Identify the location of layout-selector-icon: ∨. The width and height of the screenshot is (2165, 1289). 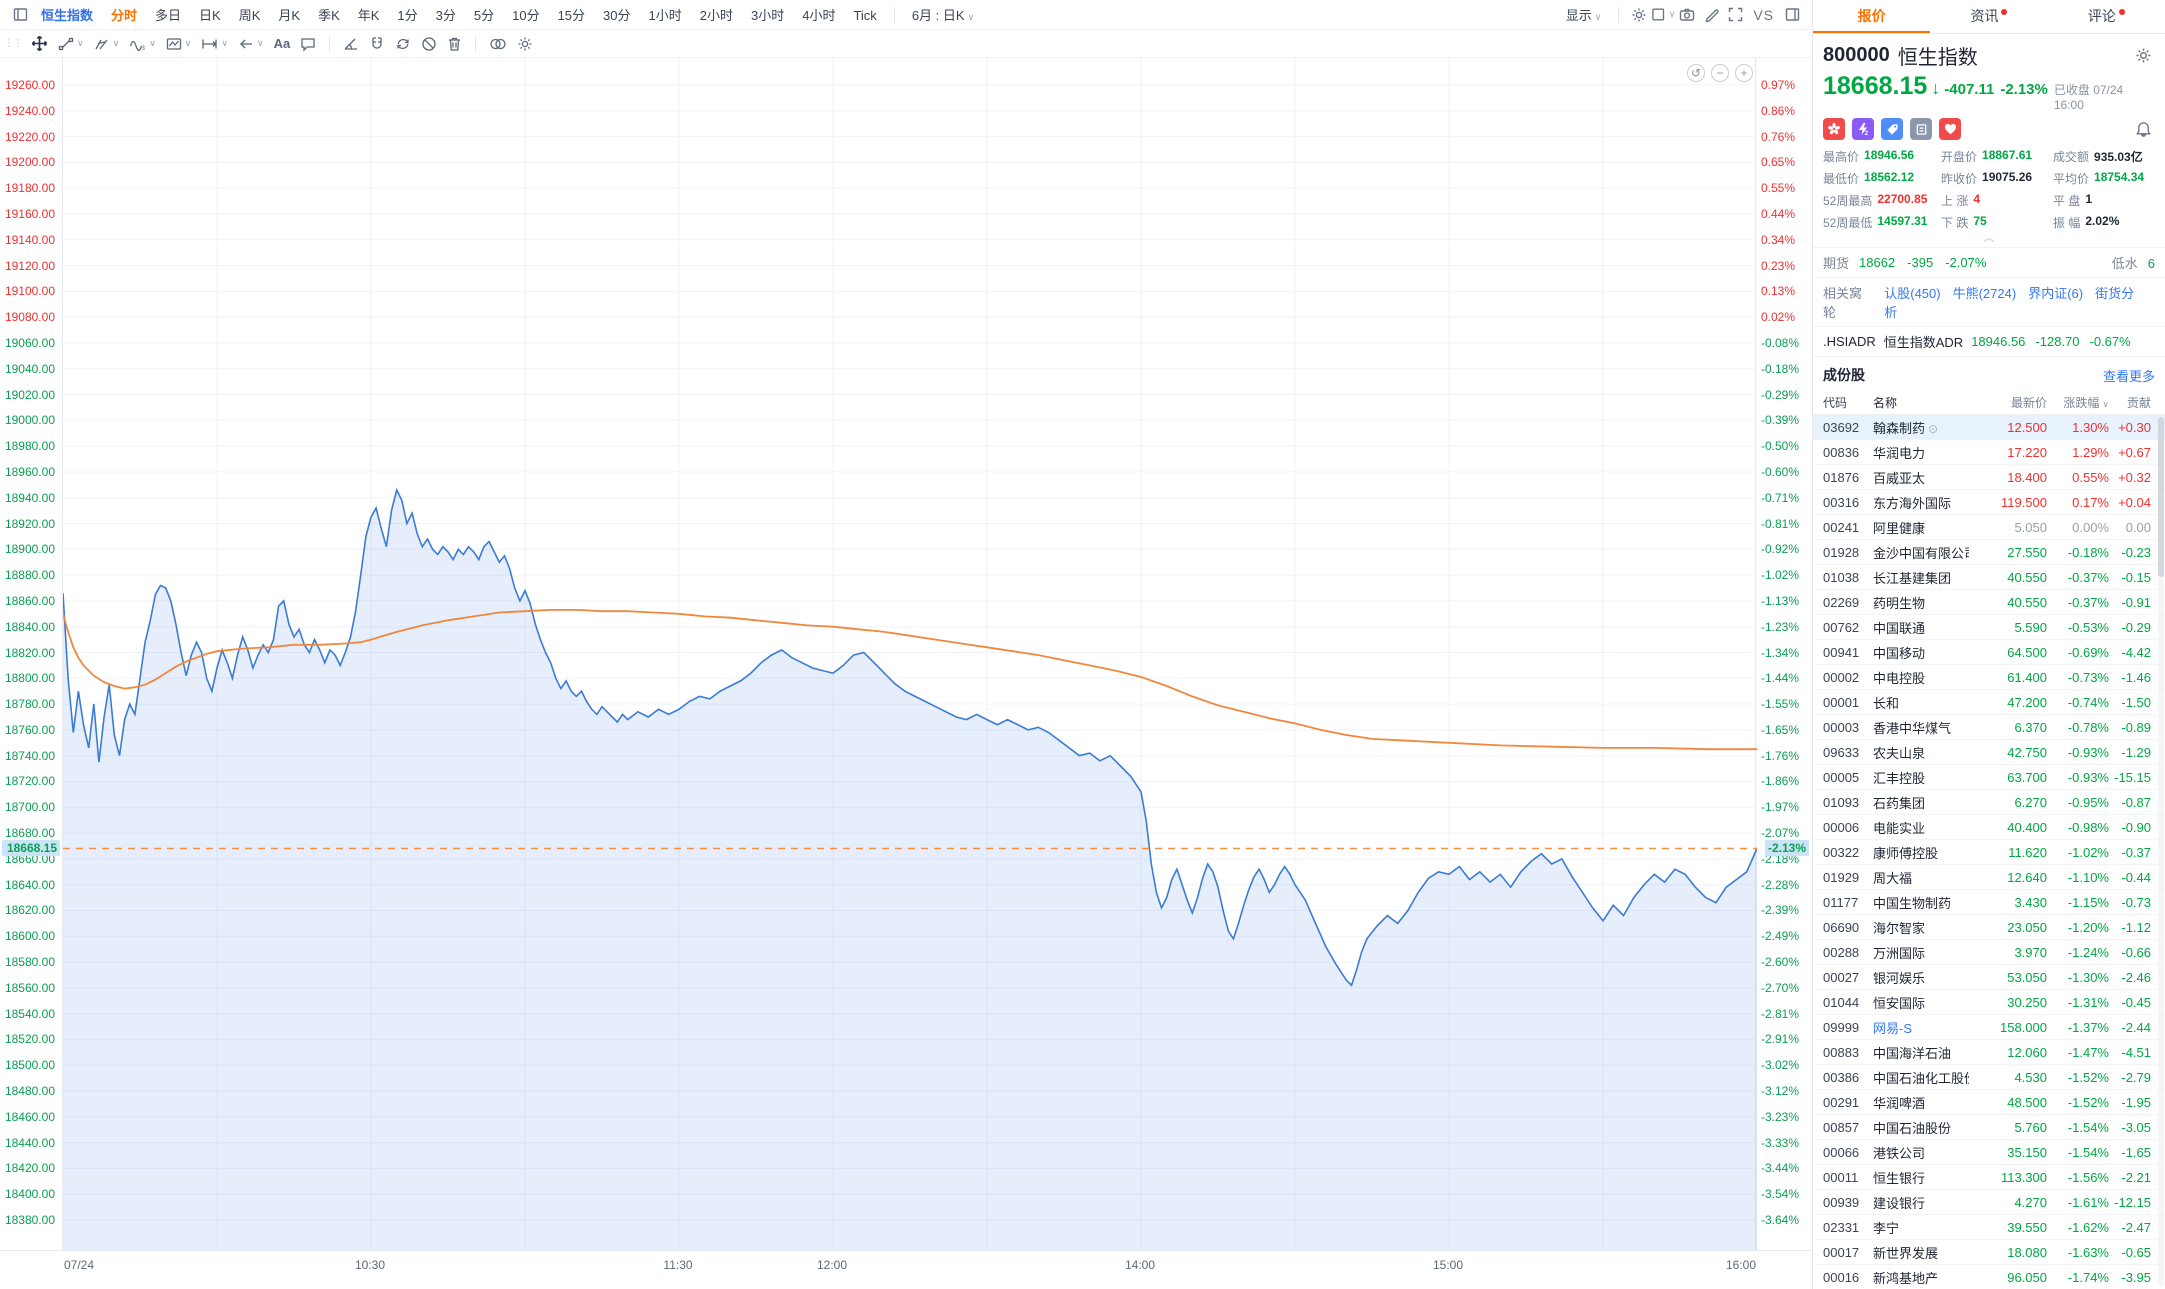
(1663, 15).